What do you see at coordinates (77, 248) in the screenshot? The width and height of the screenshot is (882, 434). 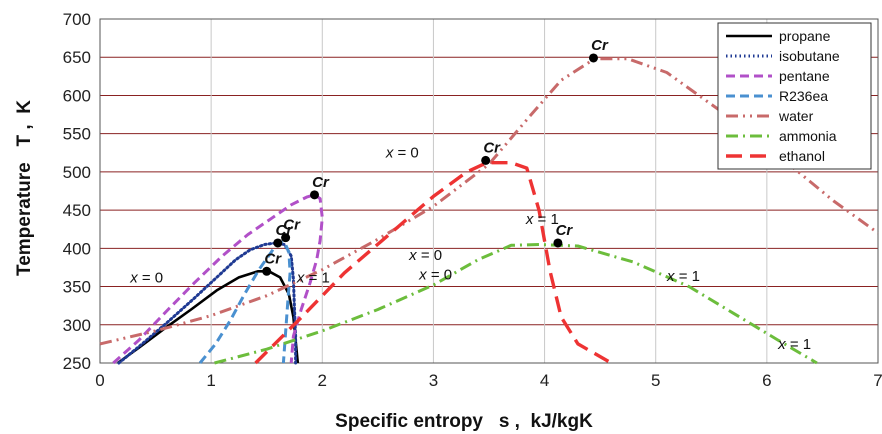 I see `y-tick-label: 400` at bounding box center [77, 248].